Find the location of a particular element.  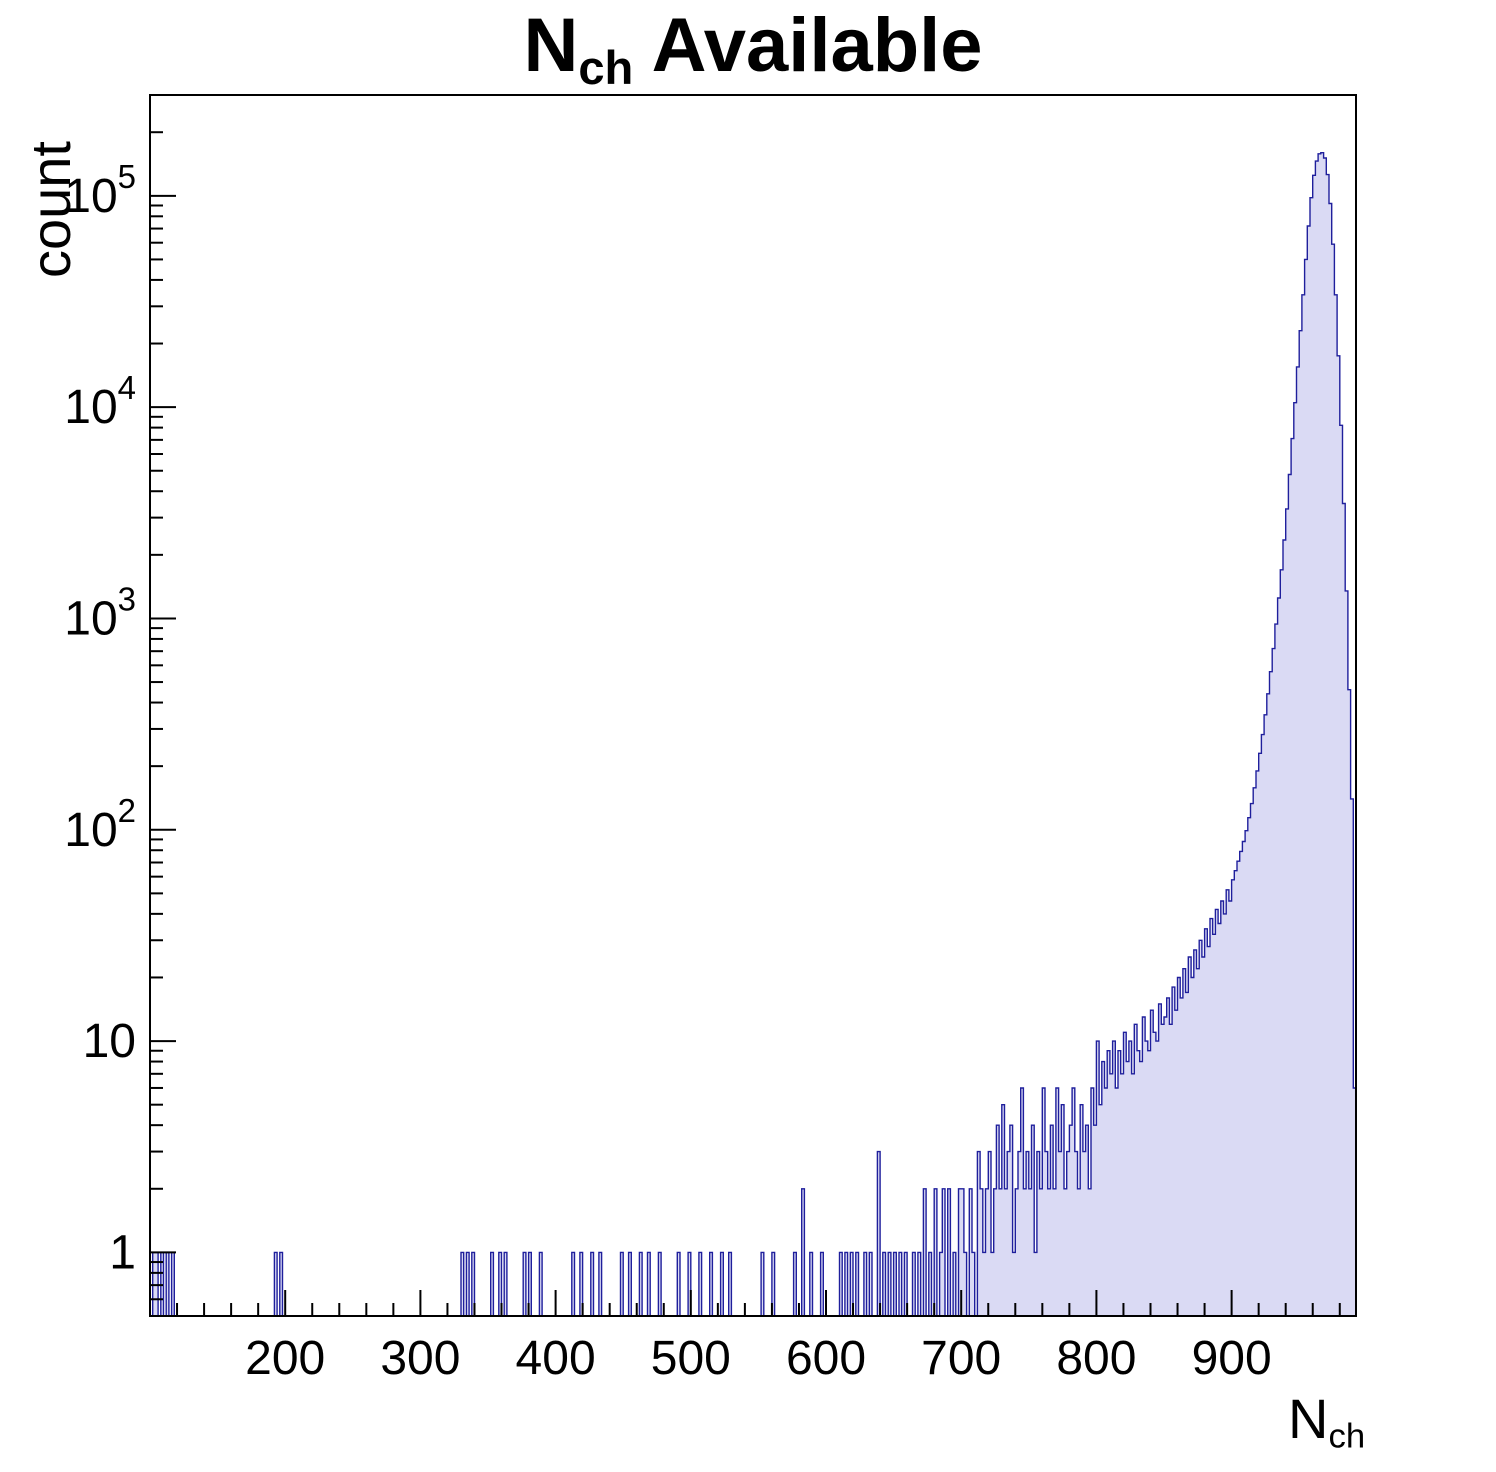

title-rest: Available is located at coordinates (808, 45).